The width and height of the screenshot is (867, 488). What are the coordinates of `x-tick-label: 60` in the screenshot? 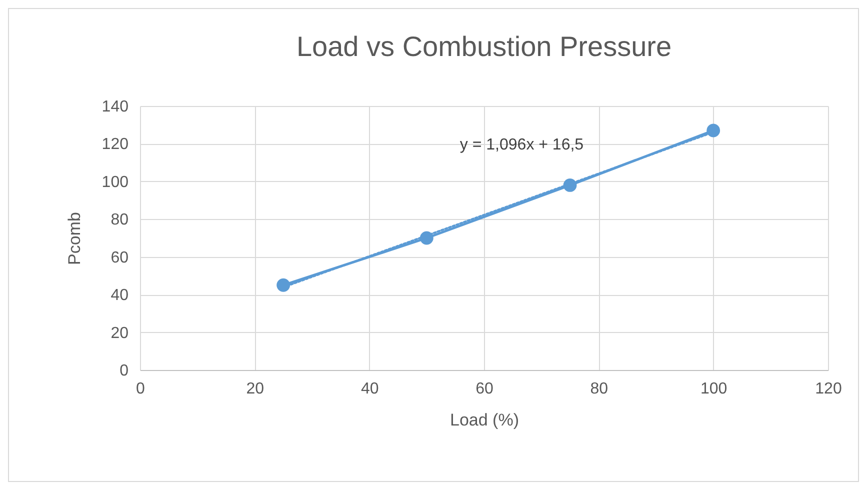 It's located at (485, 389).